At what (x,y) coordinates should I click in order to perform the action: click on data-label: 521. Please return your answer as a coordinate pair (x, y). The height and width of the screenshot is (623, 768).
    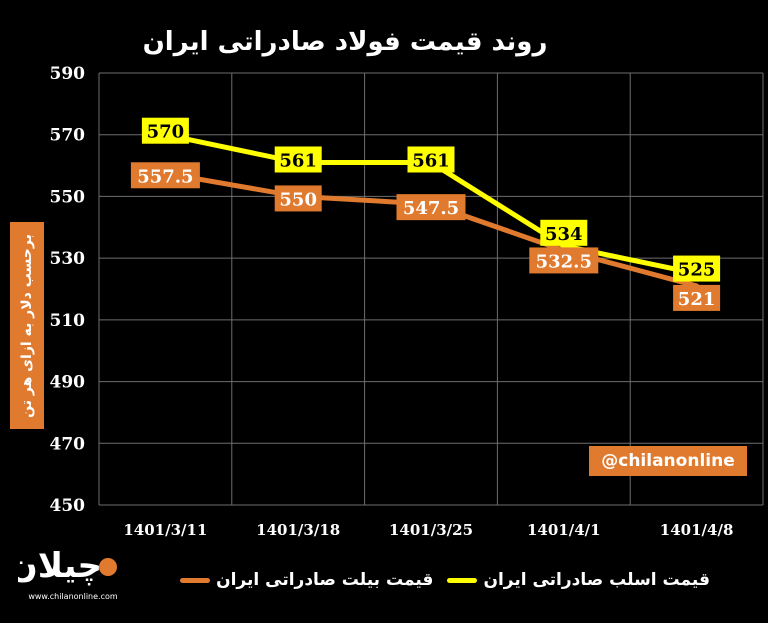
    Looking at the image, I should click on (697, 297).